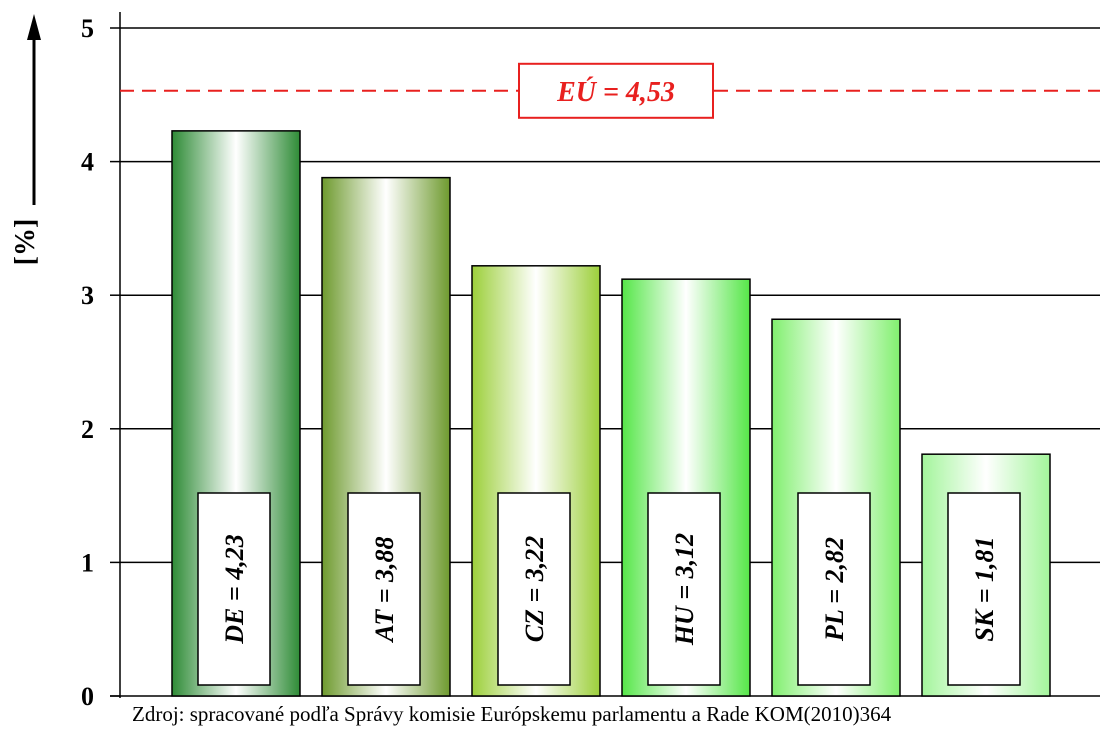 This screenshot has width=1100, height=729. I want to click on y-tick-label-0: 0, so click(87, 696).